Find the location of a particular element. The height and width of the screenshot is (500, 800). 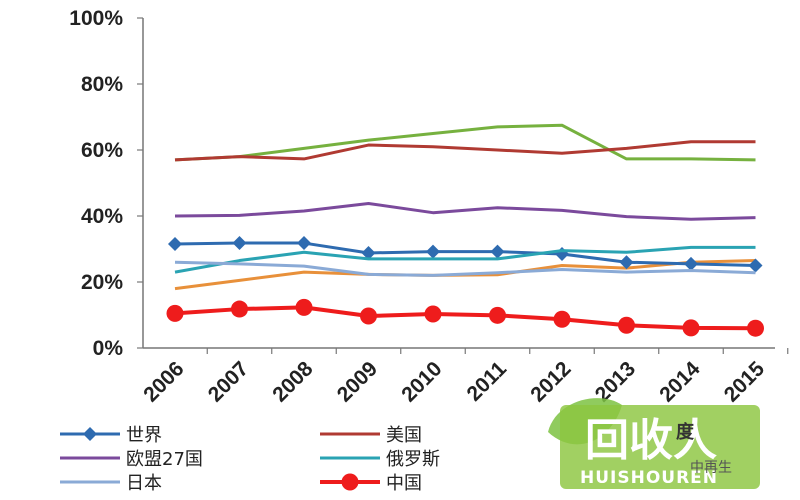

x-tick-label: 2007 is located at coordinates (228, 381).